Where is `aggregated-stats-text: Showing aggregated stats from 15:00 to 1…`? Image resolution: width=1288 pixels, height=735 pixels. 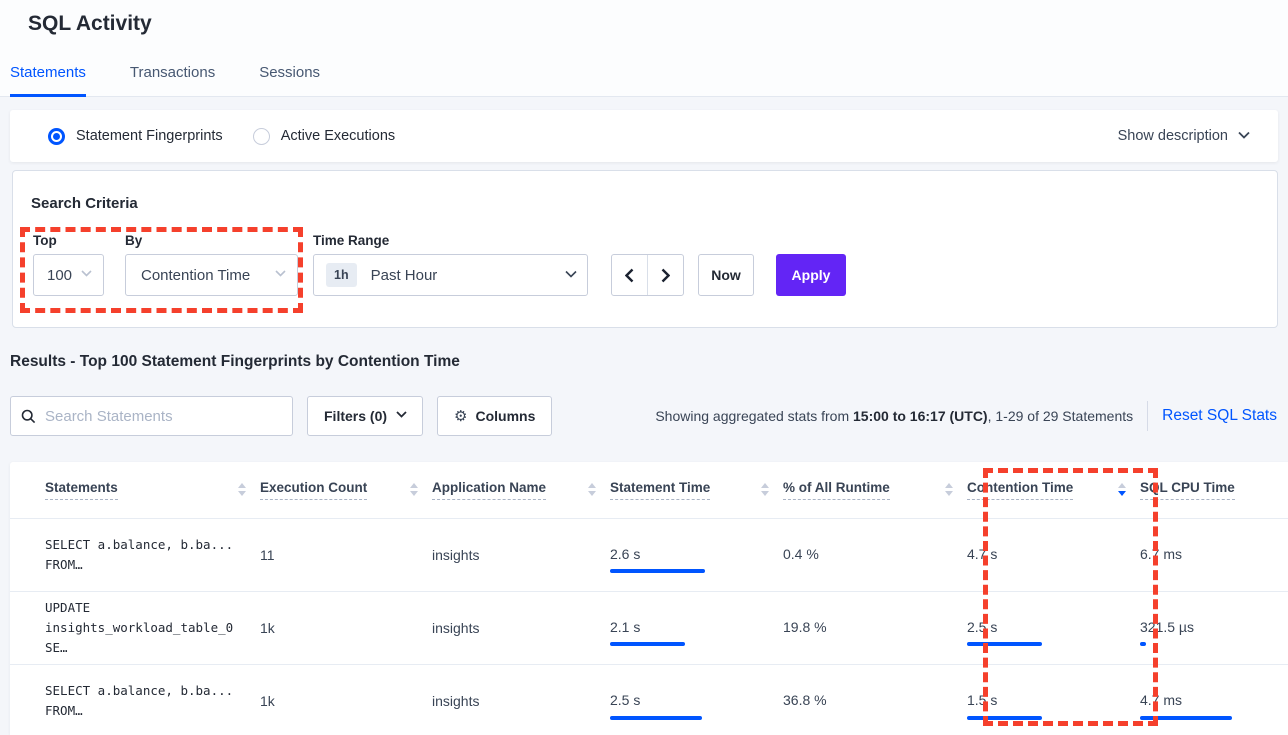
aggregated-stats-text: Showing aggregated stats from 15:00 to 1… is located at coordinates (894, 416).